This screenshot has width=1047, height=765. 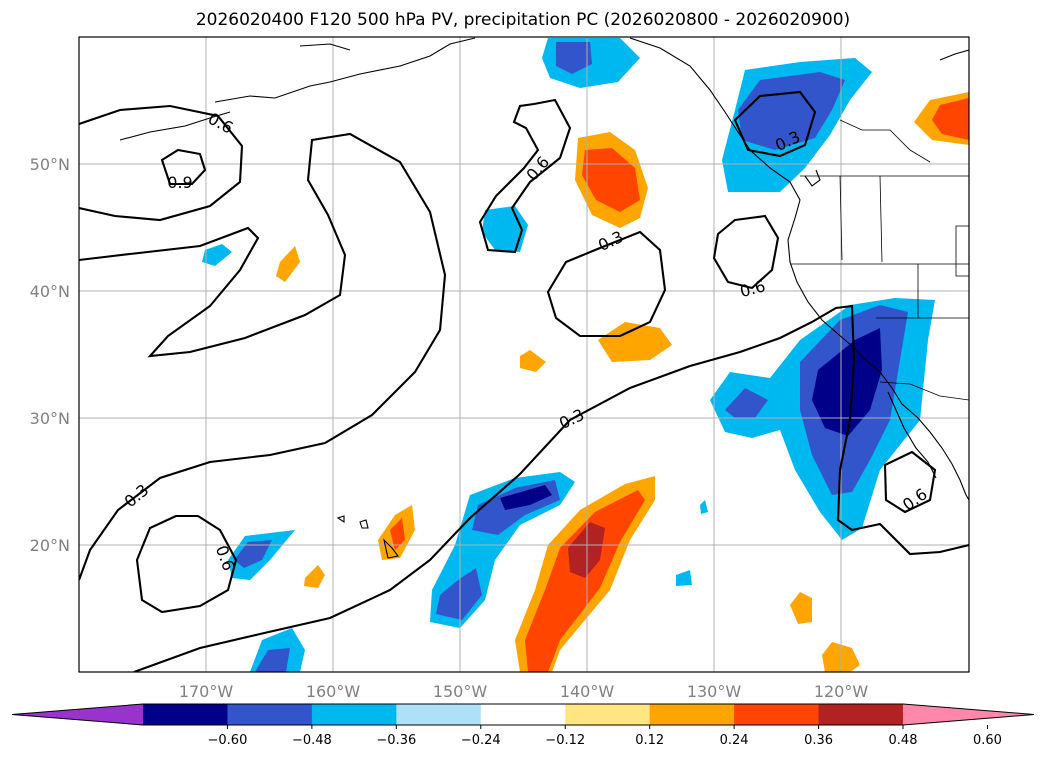 What do you see at coordinates (50, 291) in the screenshot?
I see `y-tick-label: 40°N` at bounding box center [50, 291].